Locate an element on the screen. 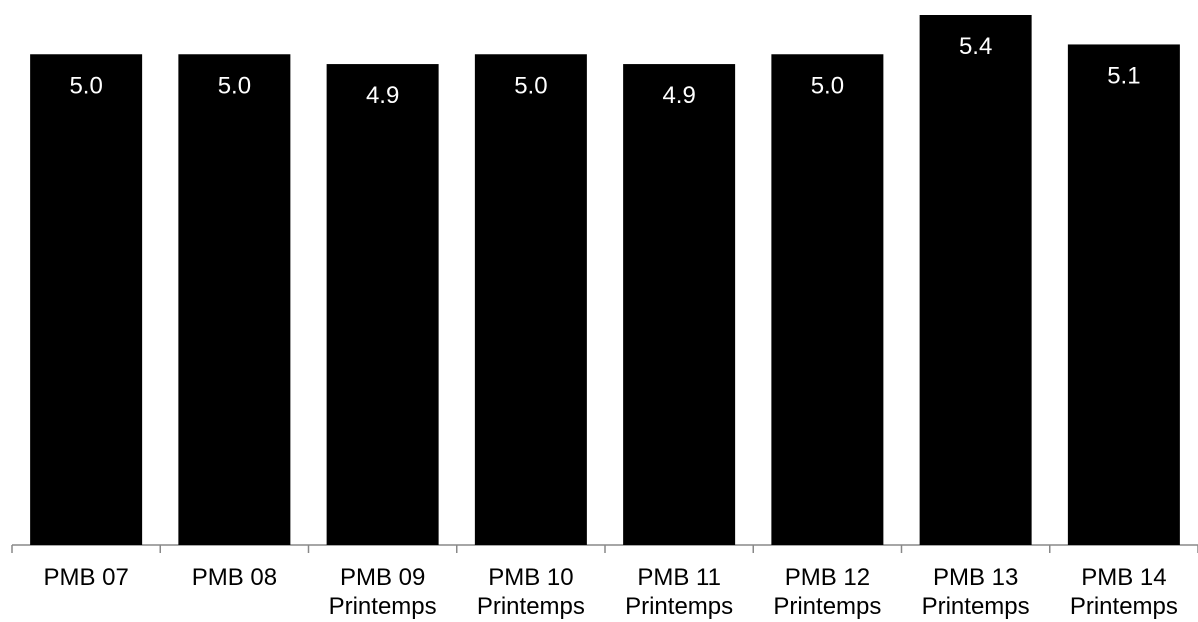 The width and height of the screenshot is (1198, 622). category-label: PMB 10 is located at coordinates (530, 577).